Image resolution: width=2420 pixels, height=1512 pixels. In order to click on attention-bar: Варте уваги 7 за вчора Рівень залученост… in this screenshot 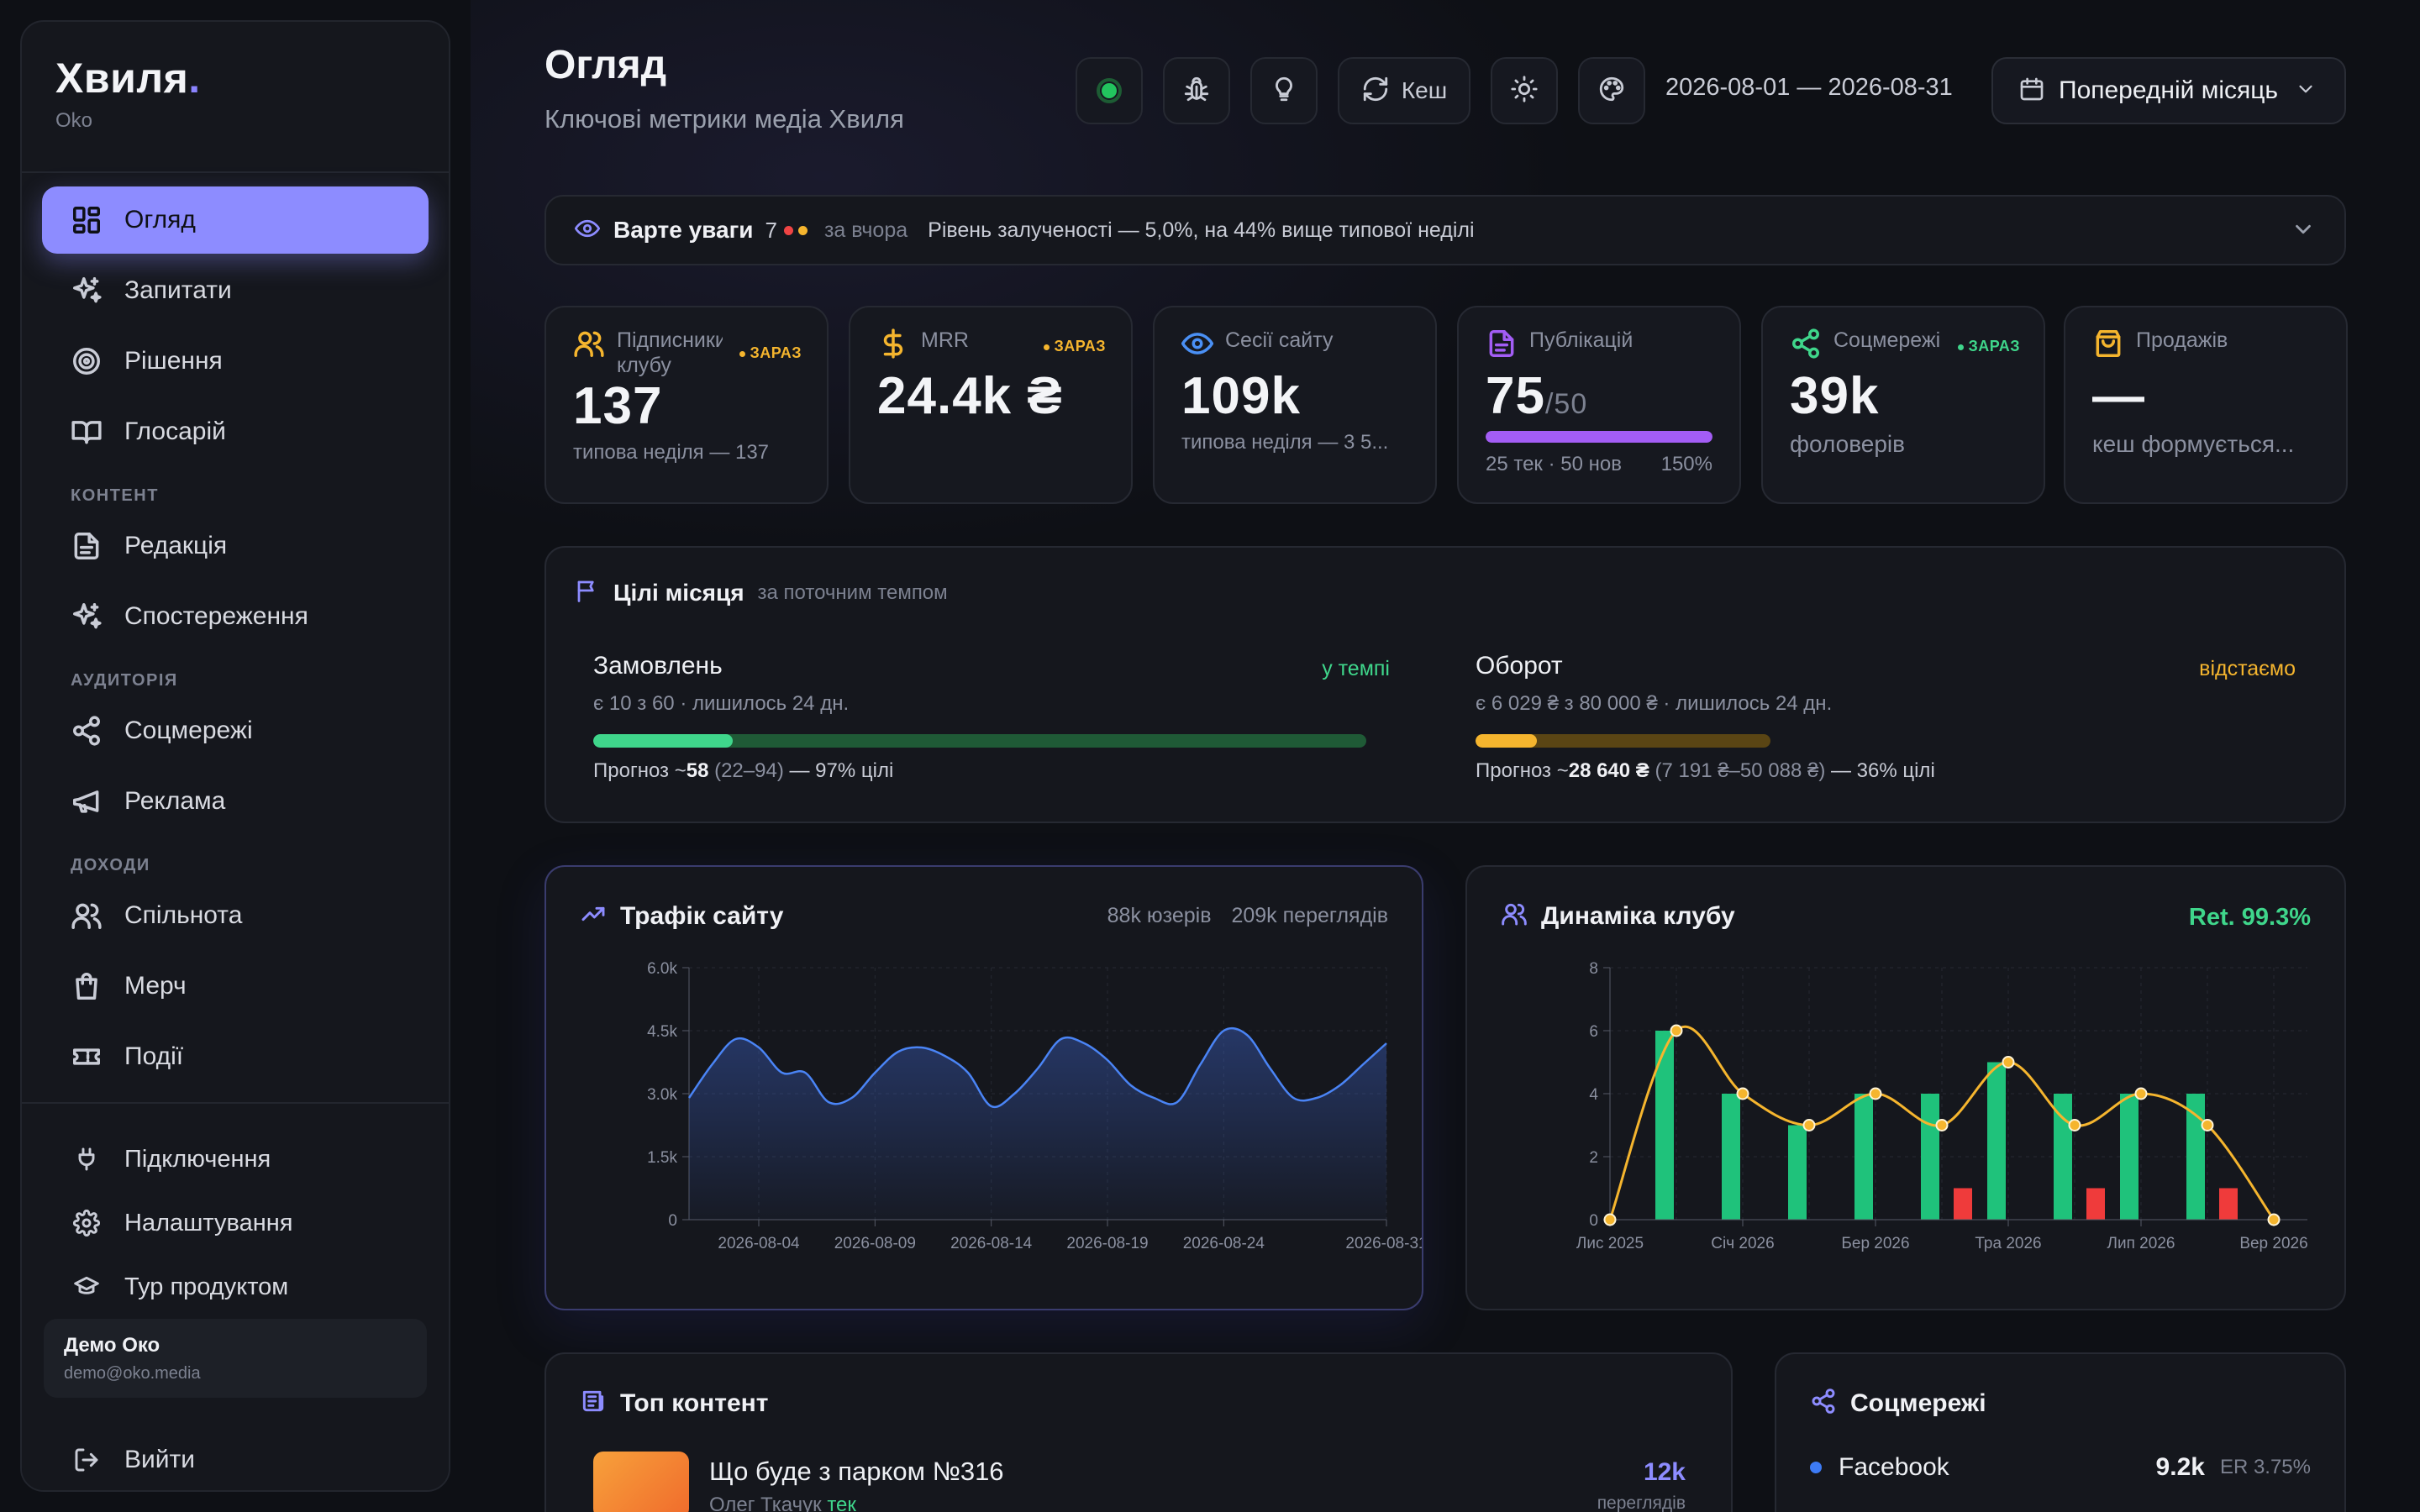, I will do `click(1445, 230)`.